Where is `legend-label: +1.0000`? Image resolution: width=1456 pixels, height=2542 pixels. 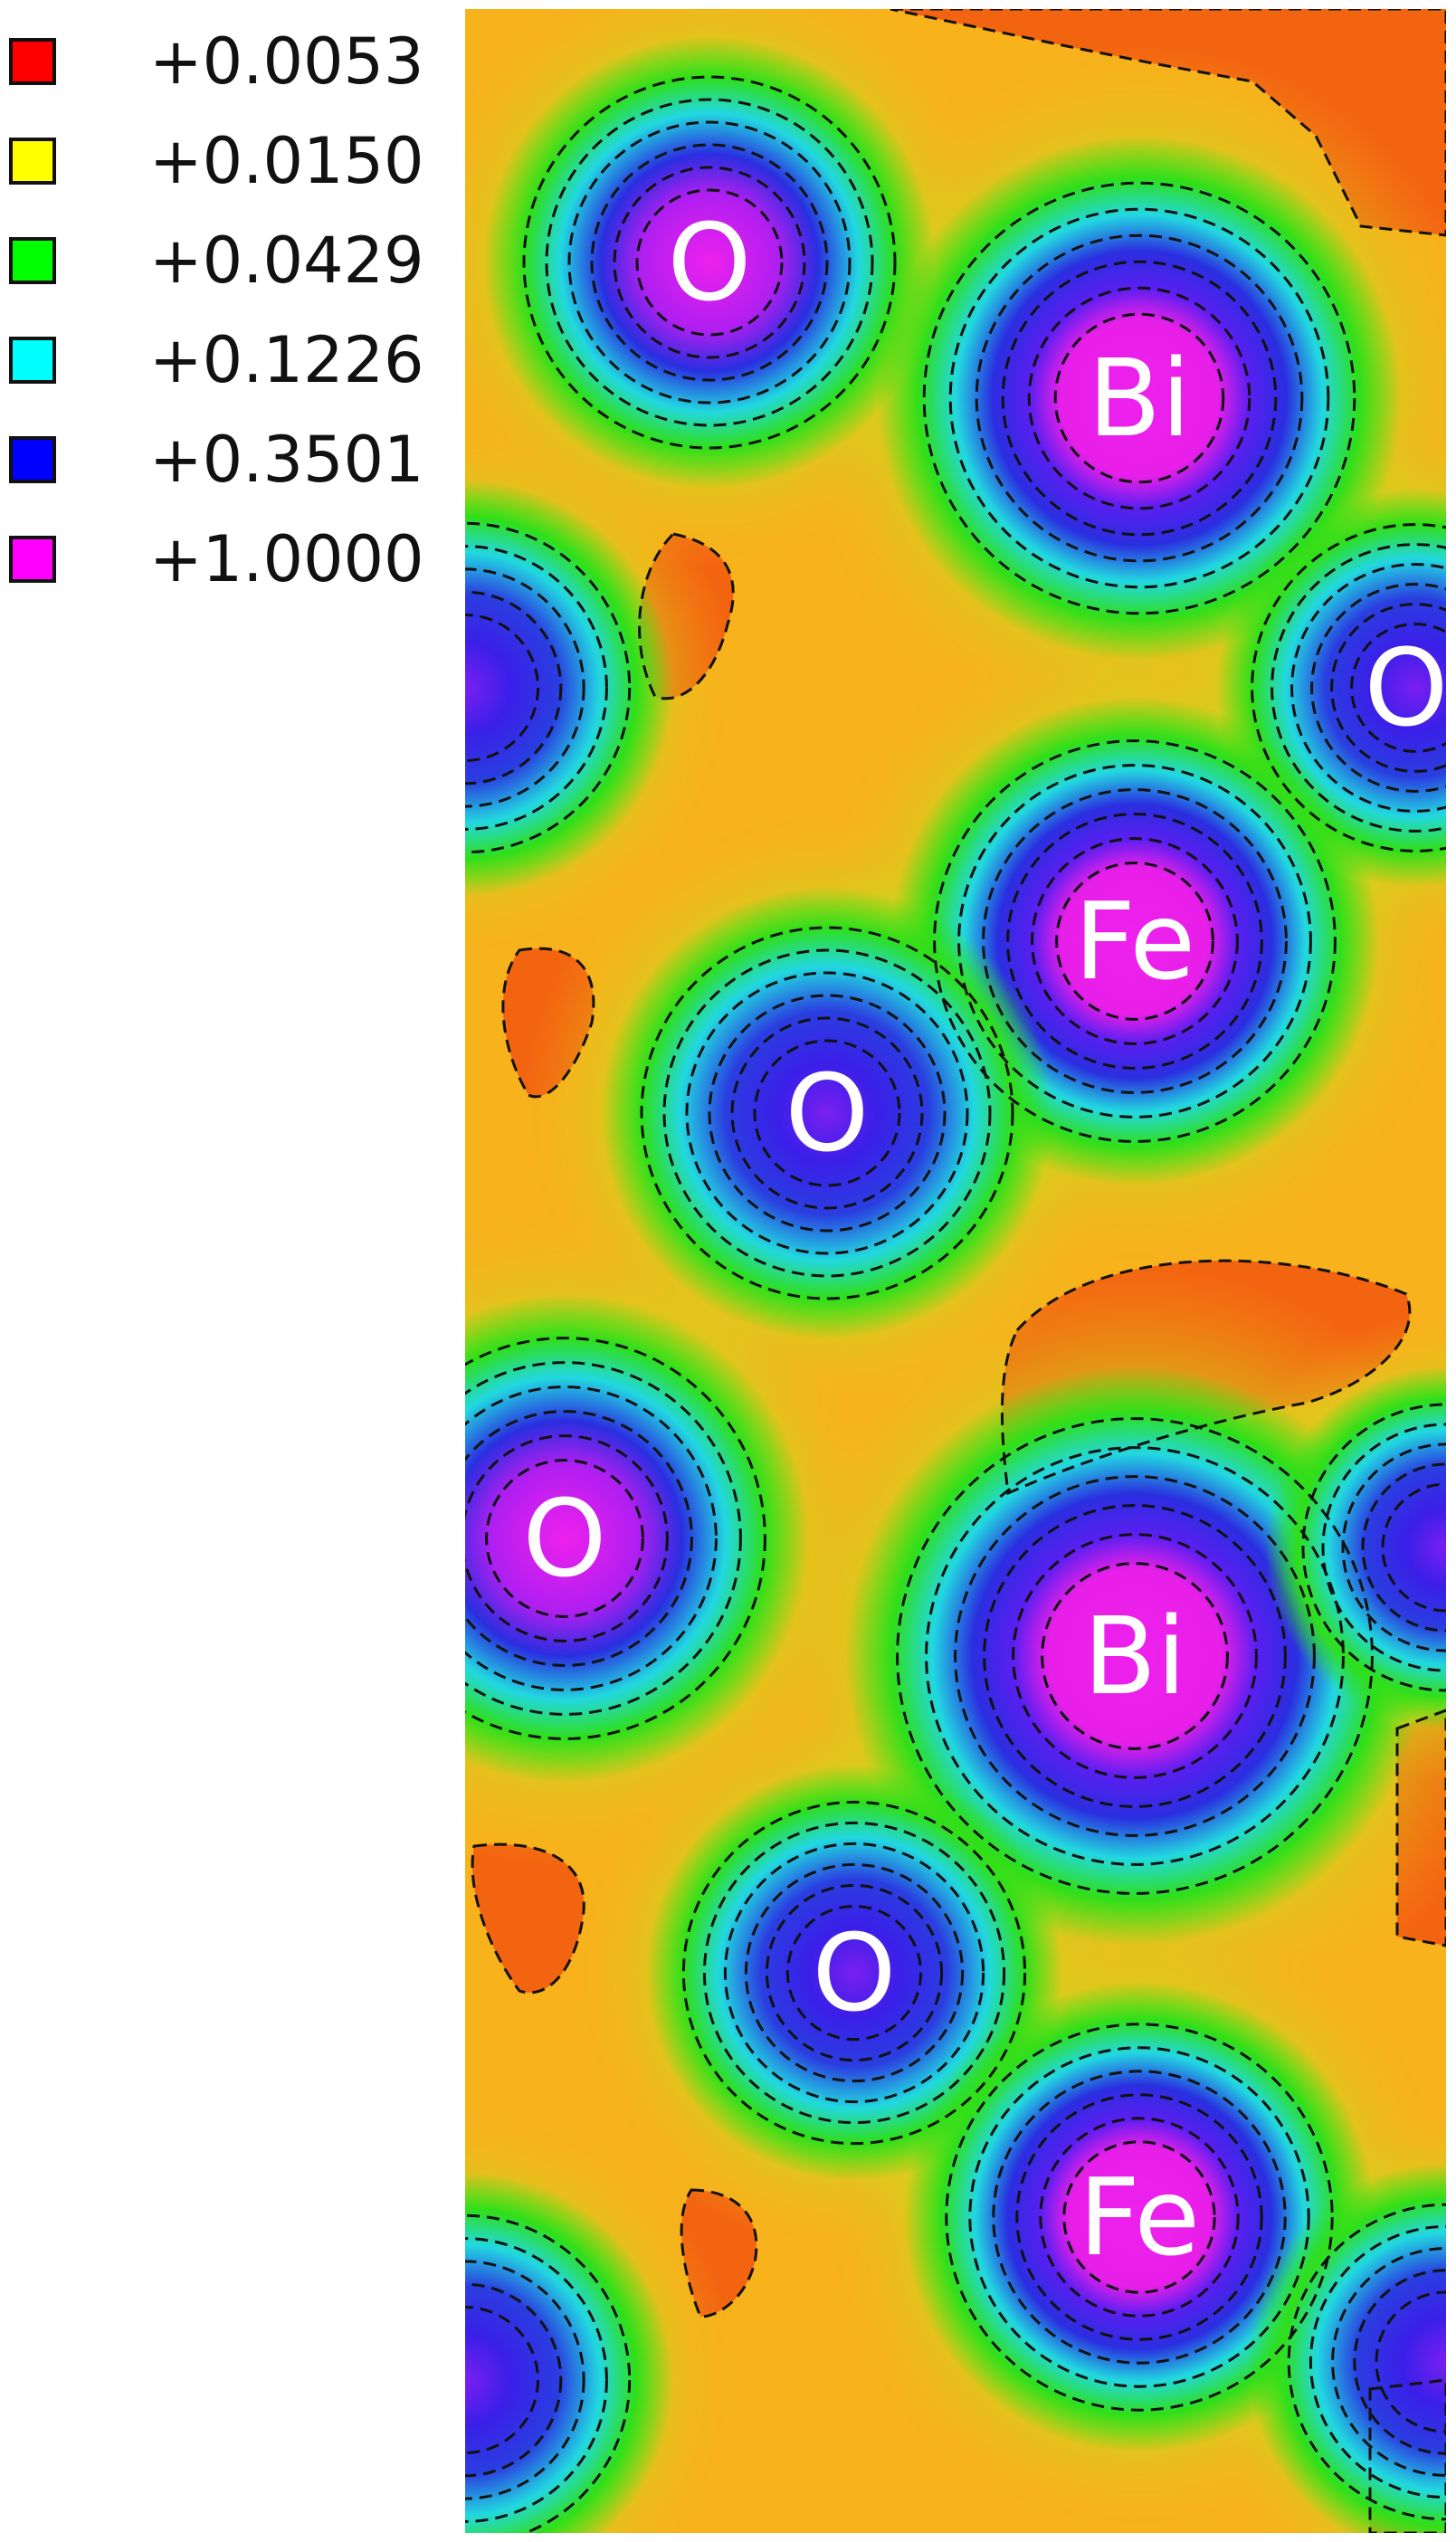 legend-label: +1.0000 is located at coordinates (287, 559).